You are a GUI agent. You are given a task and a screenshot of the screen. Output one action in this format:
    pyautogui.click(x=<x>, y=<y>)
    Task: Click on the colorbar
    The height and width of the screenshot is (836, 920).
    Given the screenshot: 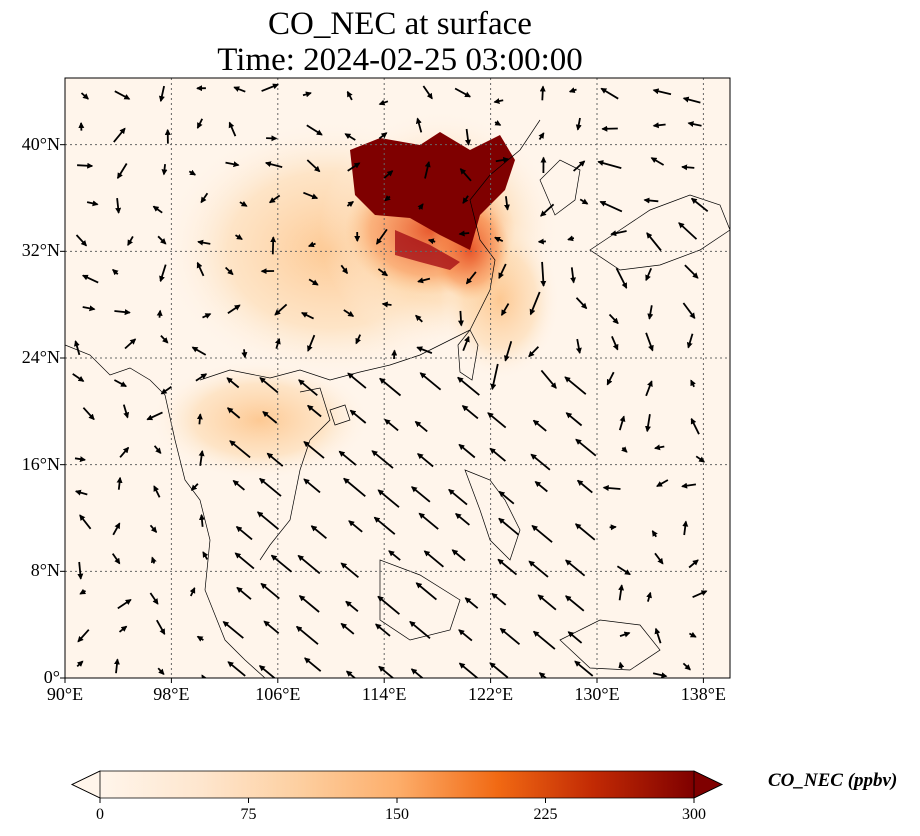 What is the action you would take?
    pyautogui.click(x=397, y=784)
    